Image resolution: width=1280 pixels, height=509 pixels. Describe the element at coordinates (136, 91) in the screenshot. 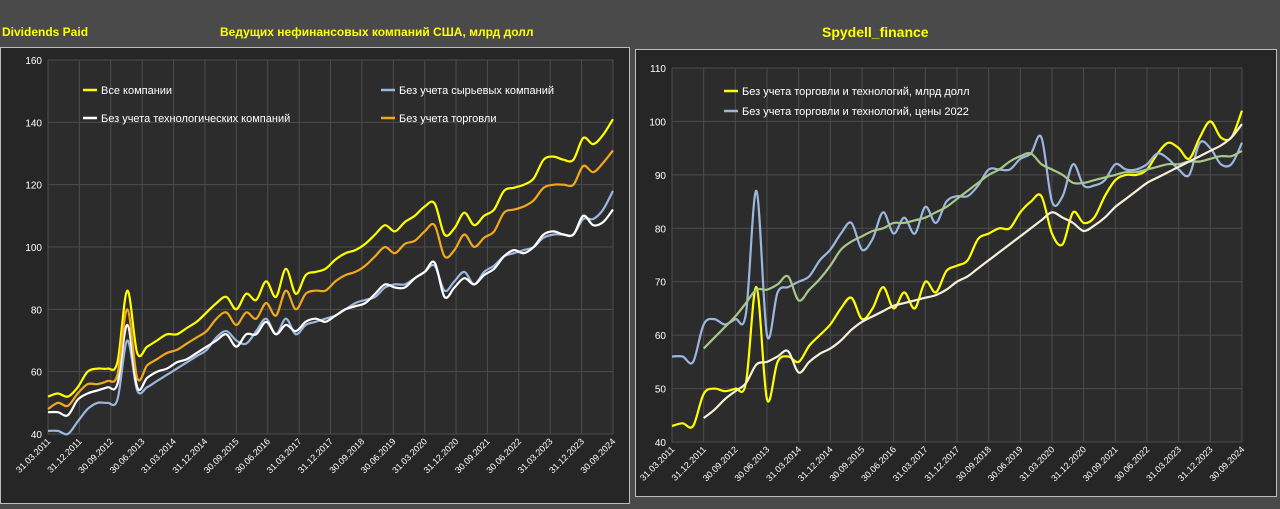

I see `legend-label: Все компании` at that location.